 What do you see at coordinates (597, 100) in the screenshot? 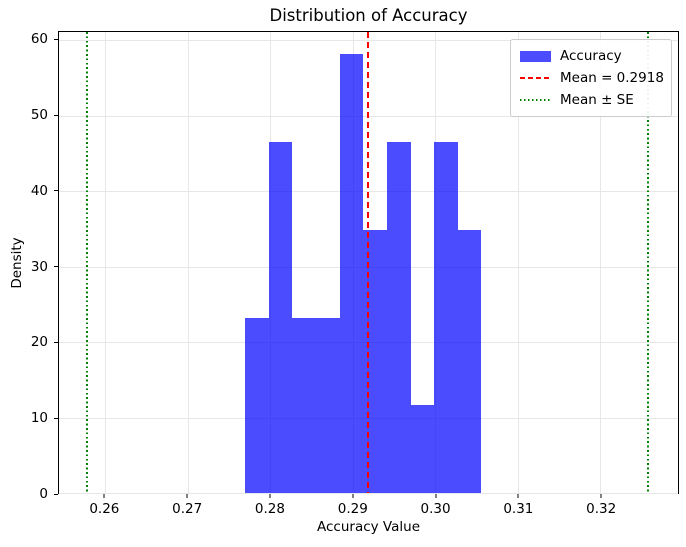
I see `legend-label-se: Mean ± SE` at bounding box center [597, 100].